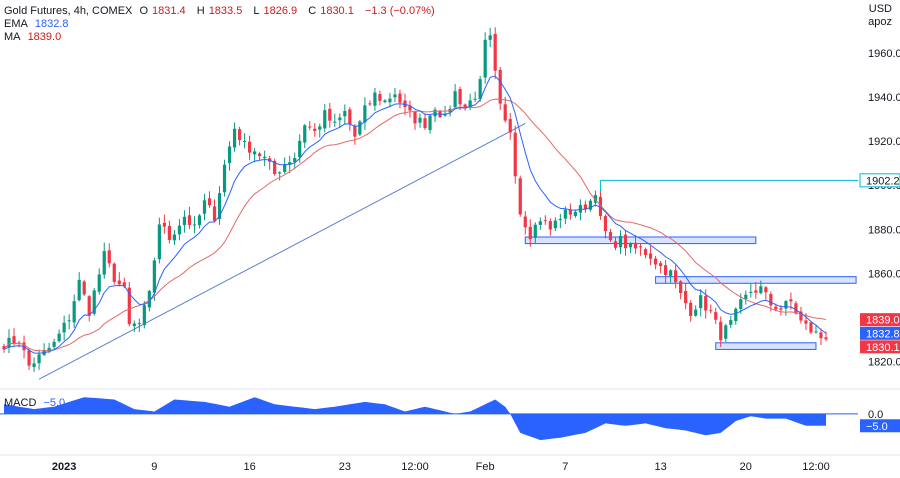  What do you see at coordinates (415, 419) in the screenshot?
I see `macd-histogram-area` at bounding box center [415, 419].